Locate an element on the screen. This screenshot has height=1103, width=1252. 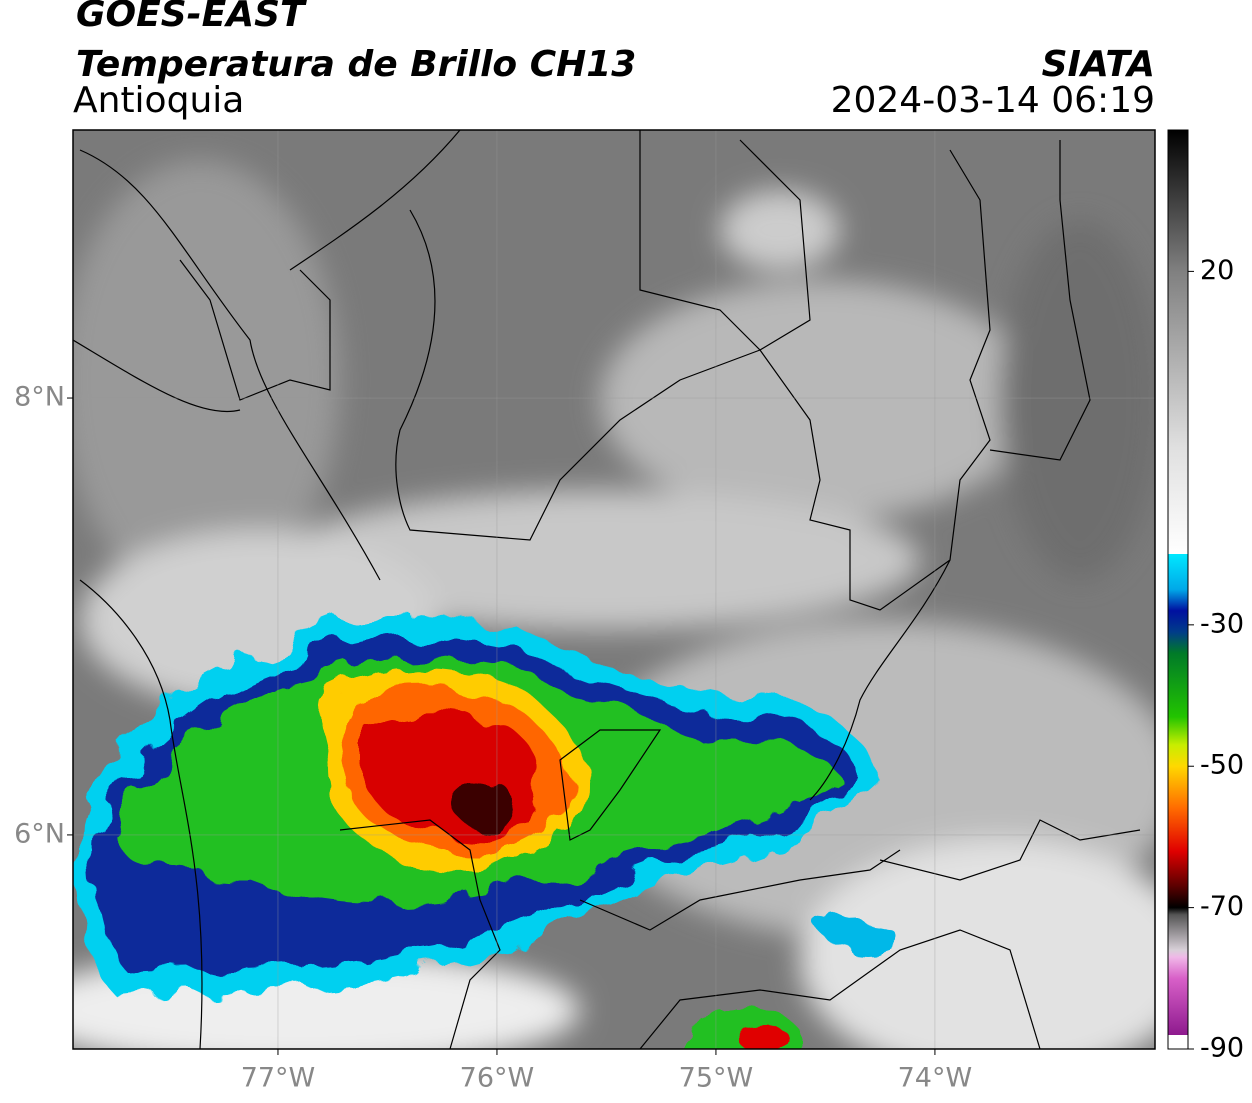
title: GOES-EAST is located at coordinates (191, 17).